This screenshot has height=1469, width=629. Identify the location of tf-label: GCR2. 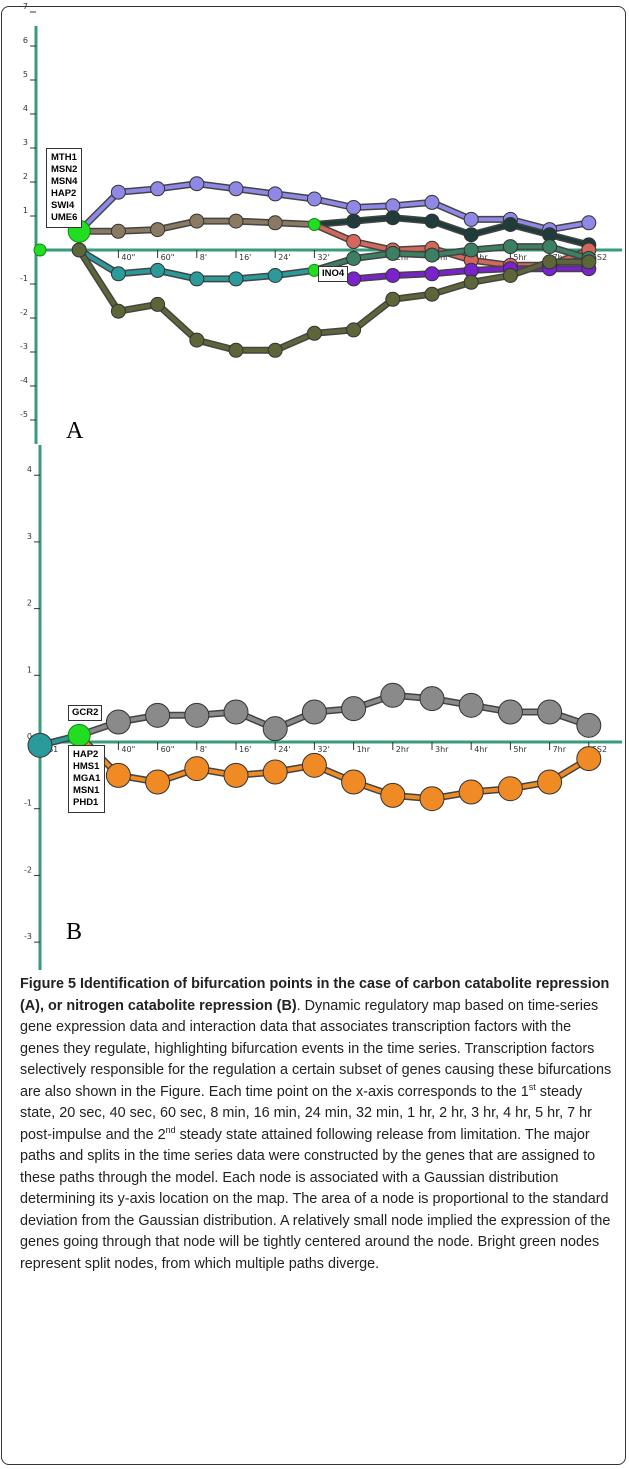
(85, 712).